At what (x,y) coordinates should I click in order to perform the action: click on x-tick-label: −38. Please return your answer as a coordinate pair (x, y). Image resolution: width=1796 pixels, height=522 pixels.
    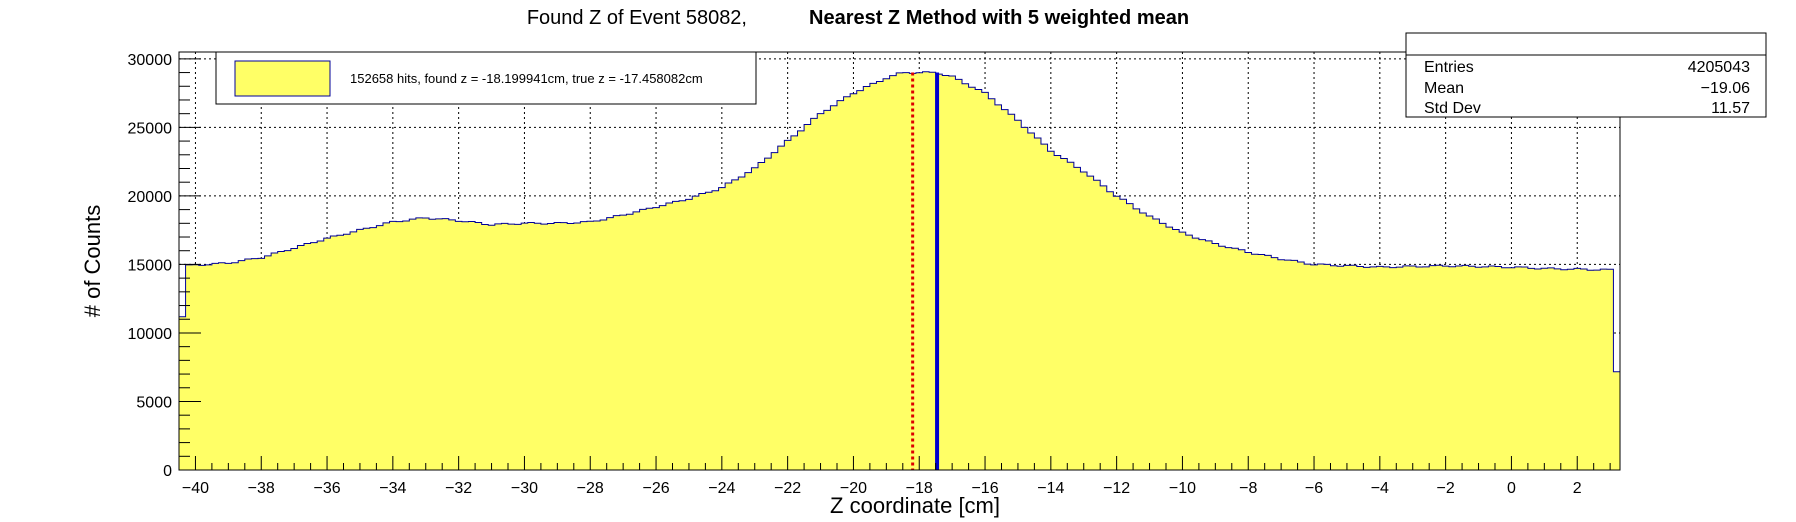
    Looking at the image, I should click on (261, 488).